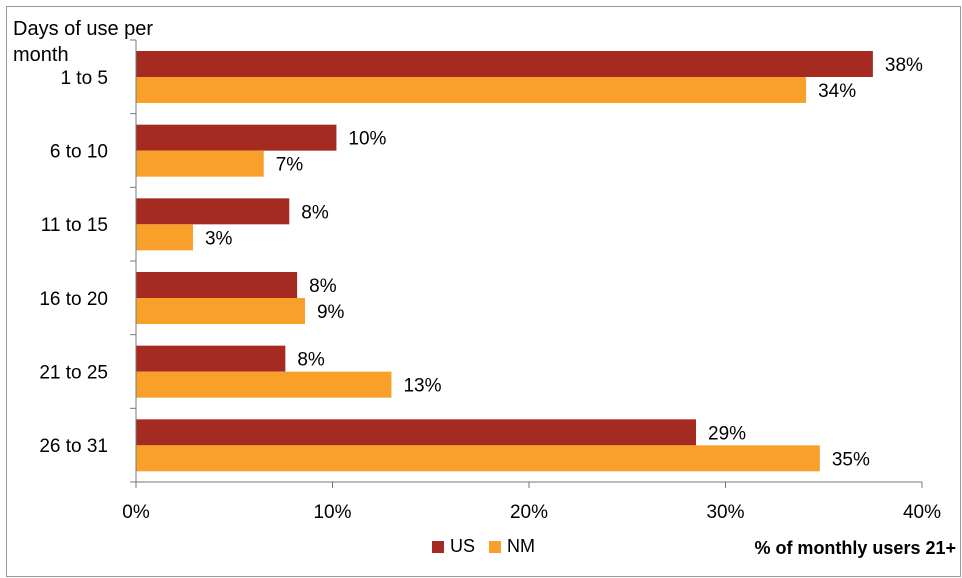 The height and width of the screenshot is (578, 962). I want to click on x-tick-label-0: 0%, so click(136, 512).